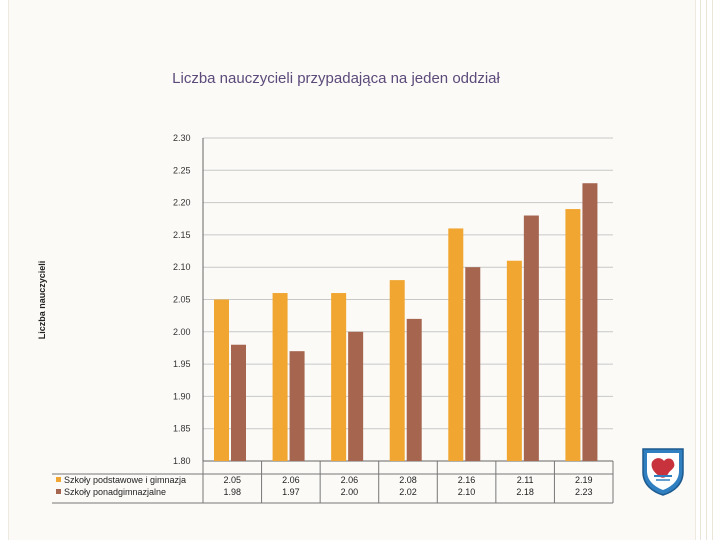 This screenshot has height=540, width=720. I want to click on legend-label: Szkoły podstawowe i gimnazja, so click(125, 480).